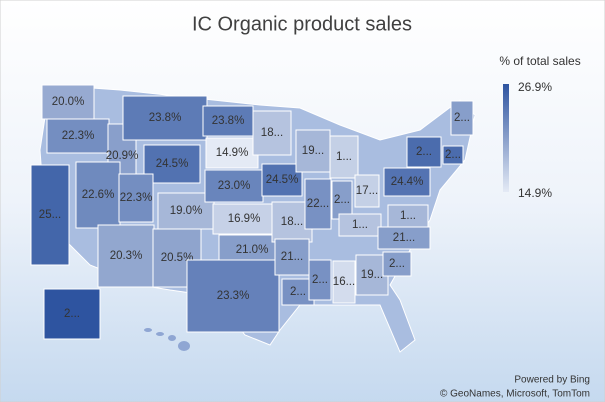 Image resolution: width=605 pixels, height=402 pixels. I want to click on legend-max: 26.9%, so click(535, 87).